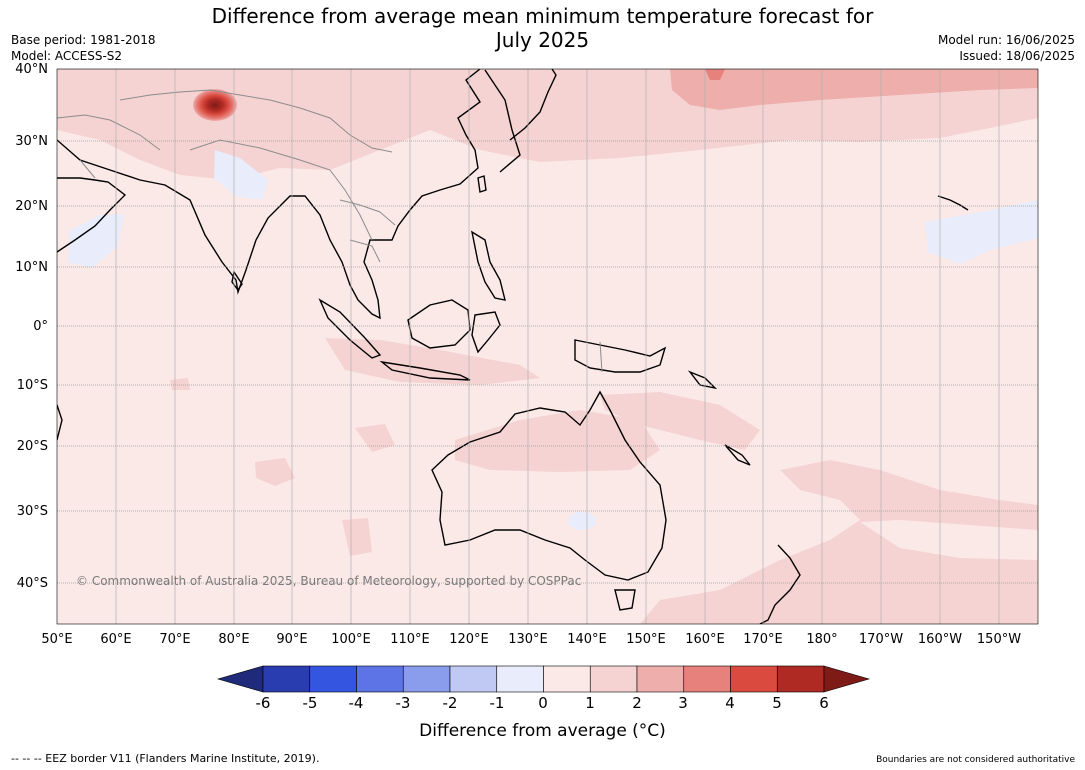 The width and height of the screenshot is (1085, 770). What do you see at coordinates (763, 639) in the screenshot?
I see `lon-label-170e: 170°E` at bounding box center [763, 639].